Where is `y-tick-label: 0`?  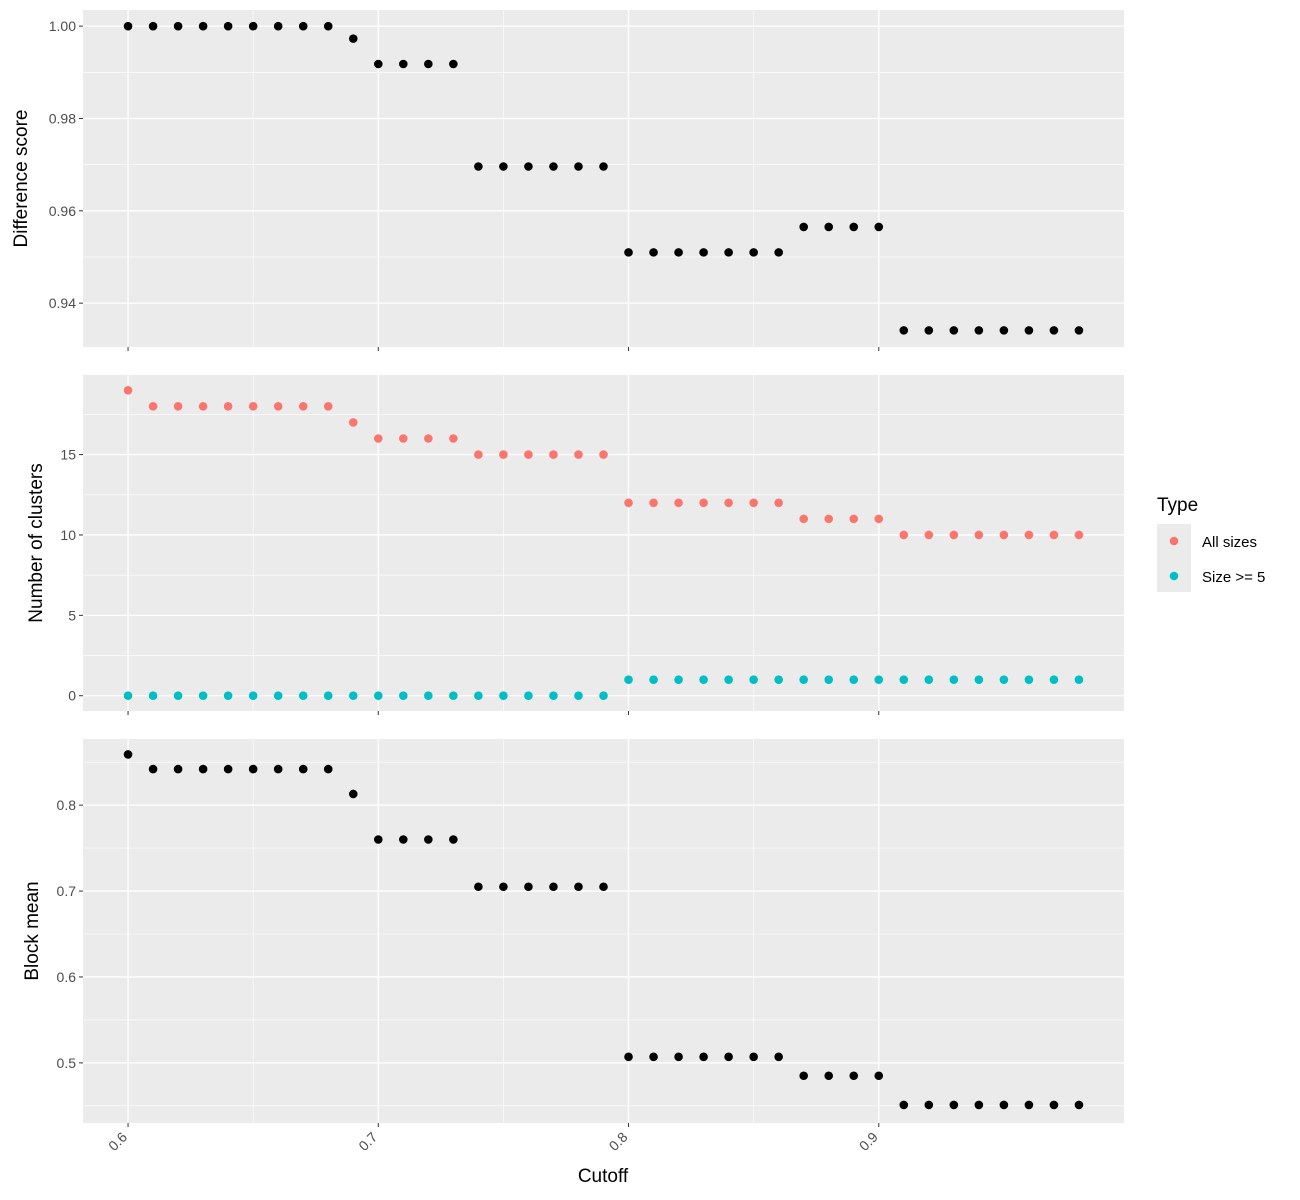 y-tick-label: 0 is located at coordinates (72, 696).